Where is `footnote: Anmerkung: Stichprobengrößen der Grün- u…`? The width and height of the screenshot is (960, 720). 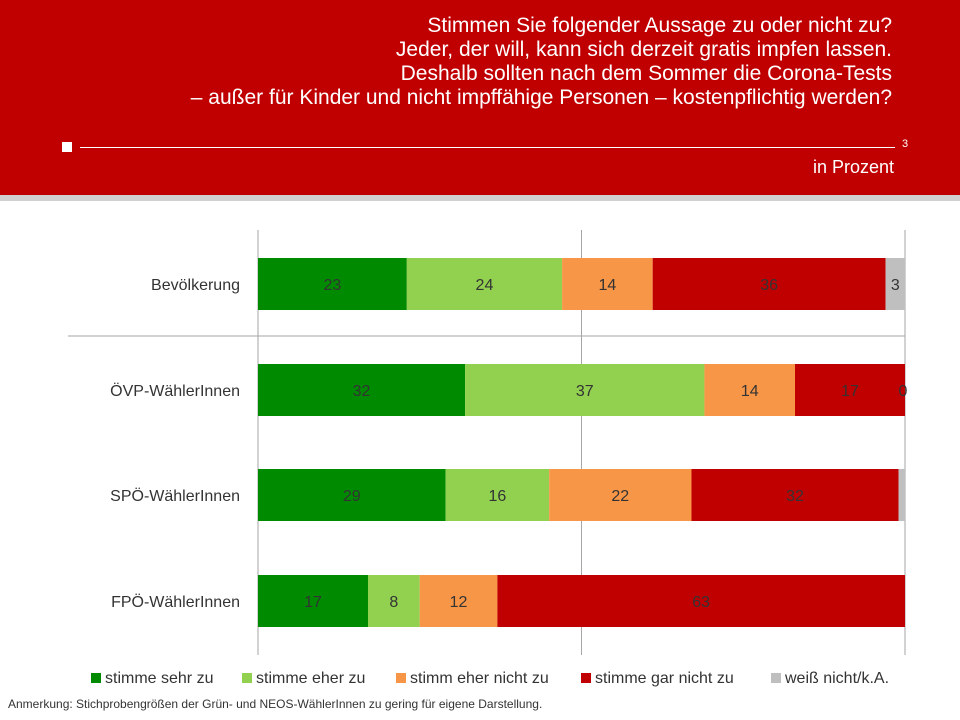 footnote: Anmerkung: Stichprobengrößen der Grün- u… is located at coordinates (275, 704).